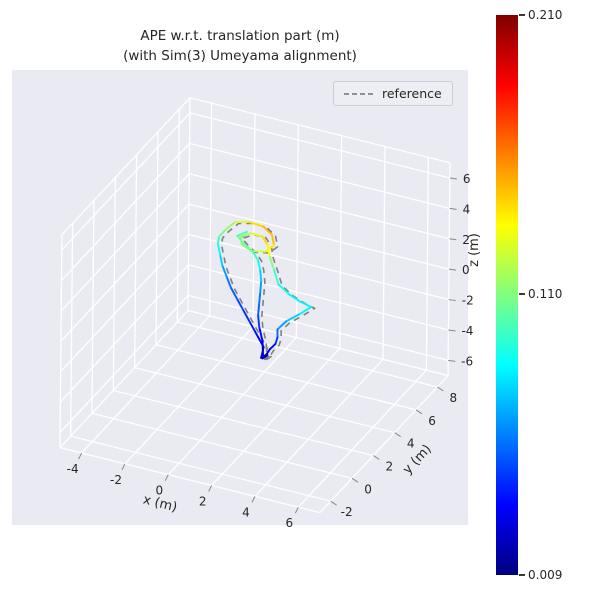  Describe the element at coordinates (359, 93) in the screenshot. I see `dashed-line-icon` at that location.